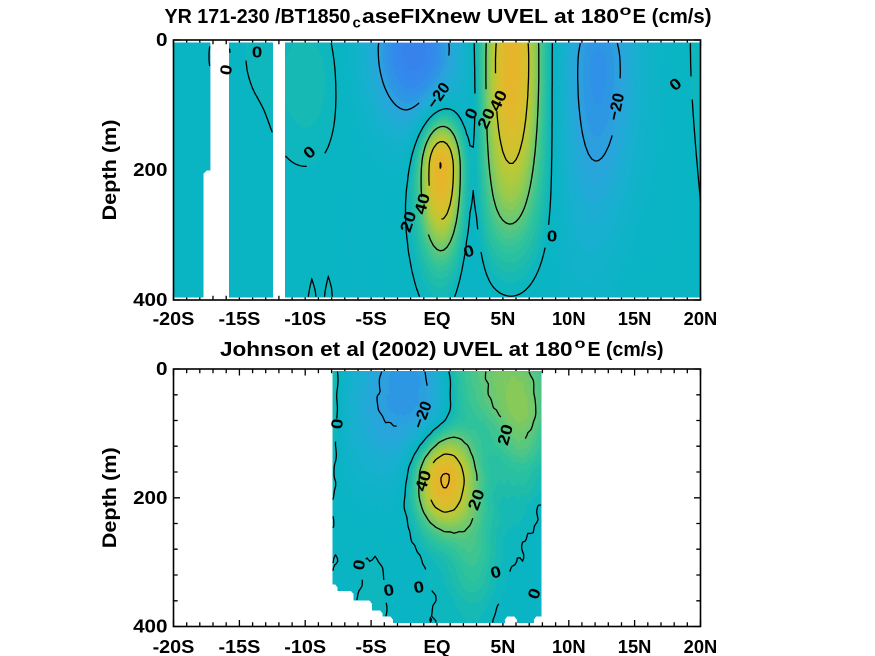 The image size is (875, 656). Describe the element at coordinates (258, 17) in the screenshot. I see `svg-text: YR 171-230 /BT1850` at that location.